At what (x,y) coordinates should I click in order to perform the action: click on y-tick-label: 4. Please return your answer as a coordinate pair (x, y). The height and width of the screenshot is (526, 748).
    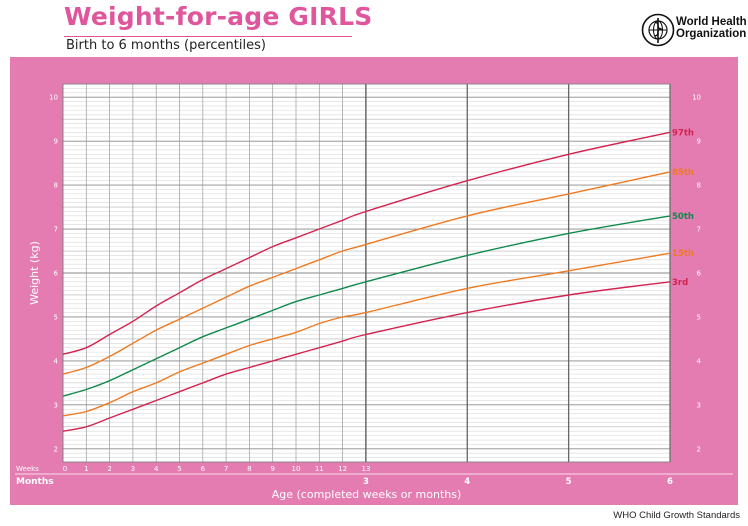
    Looking at the image, I should click on (56, 361).